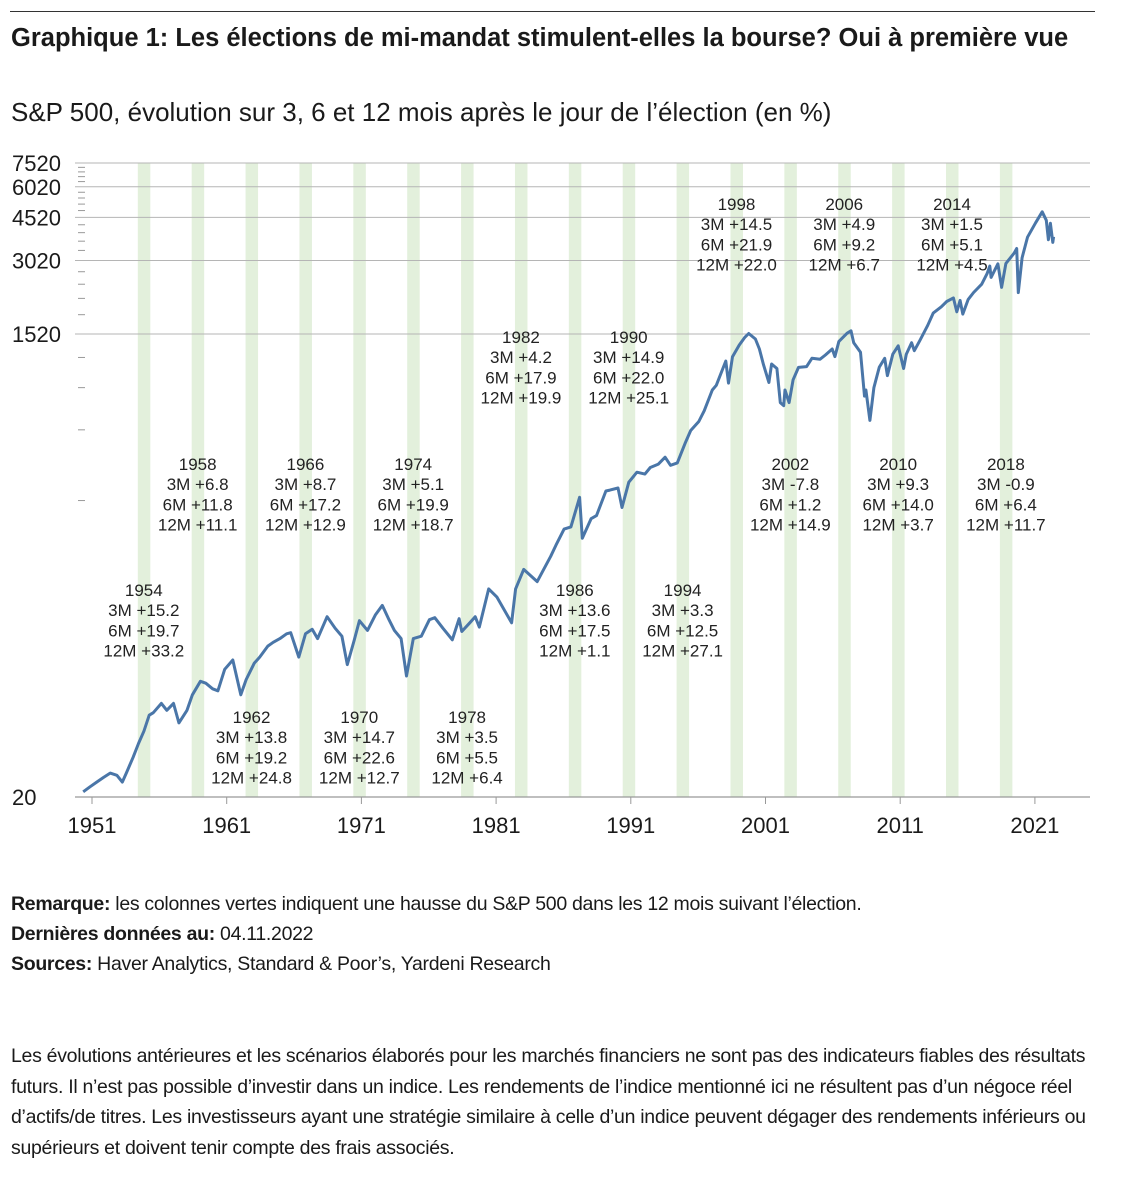 The width and height of the screenshot is (1125, 1200). I want to click on annotation-line: 6M +11.8, so click(198, 504).